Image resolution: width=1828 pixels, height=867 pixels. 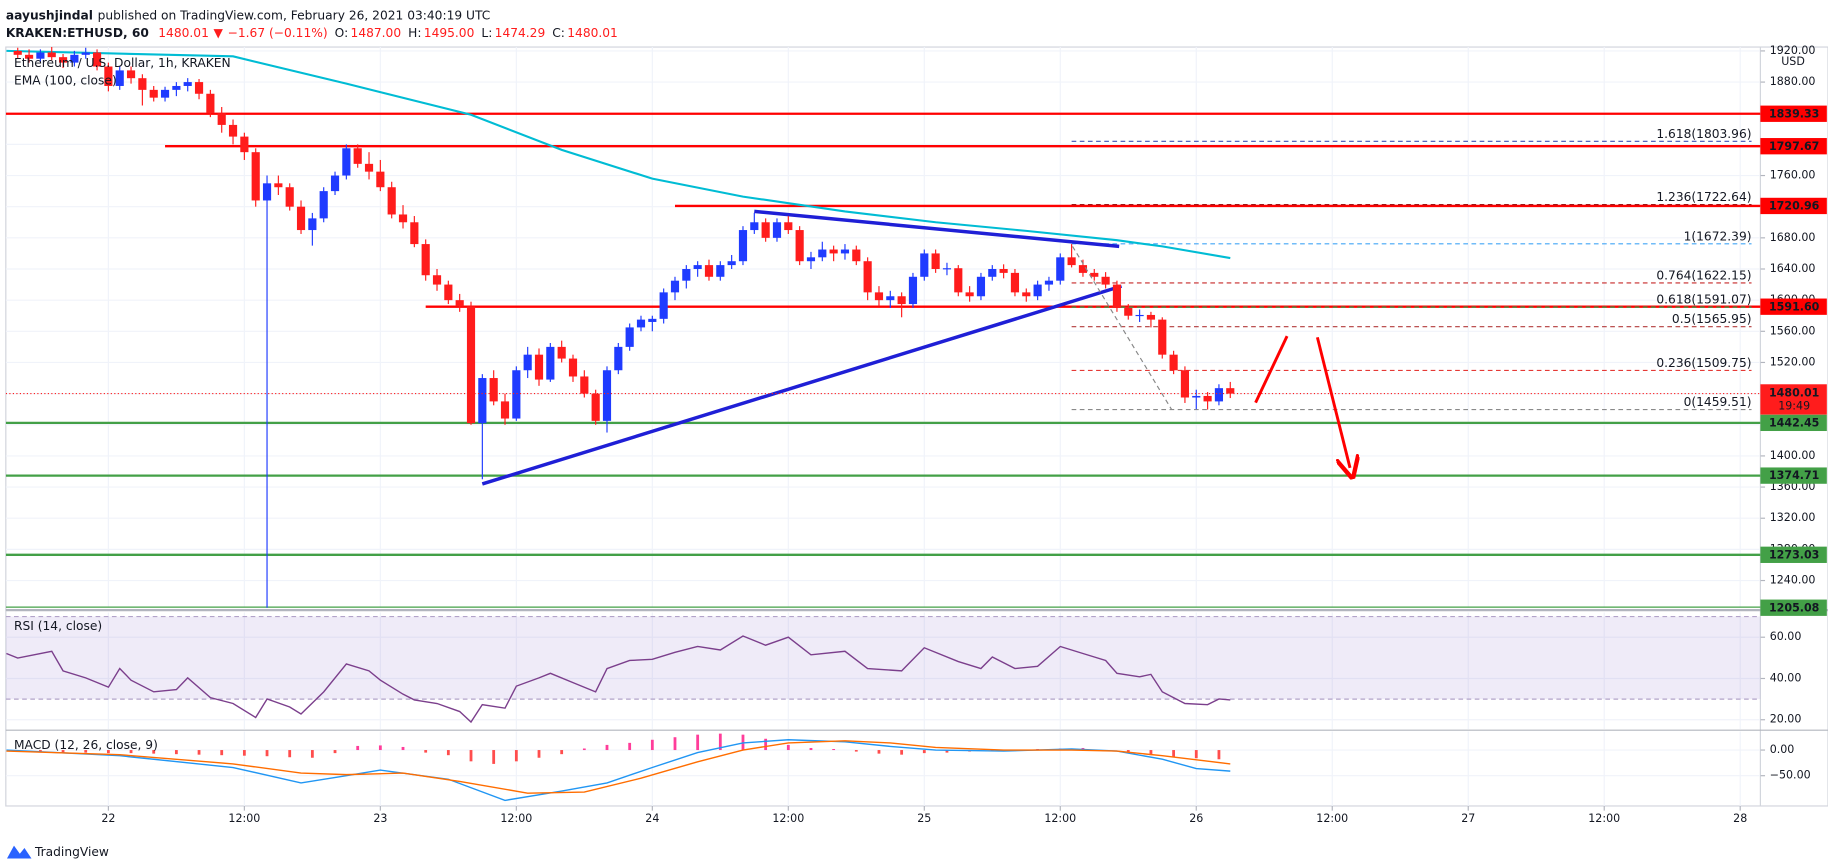 I want to click on ohlc-value: 1495.00, so click(x=449, y=33).